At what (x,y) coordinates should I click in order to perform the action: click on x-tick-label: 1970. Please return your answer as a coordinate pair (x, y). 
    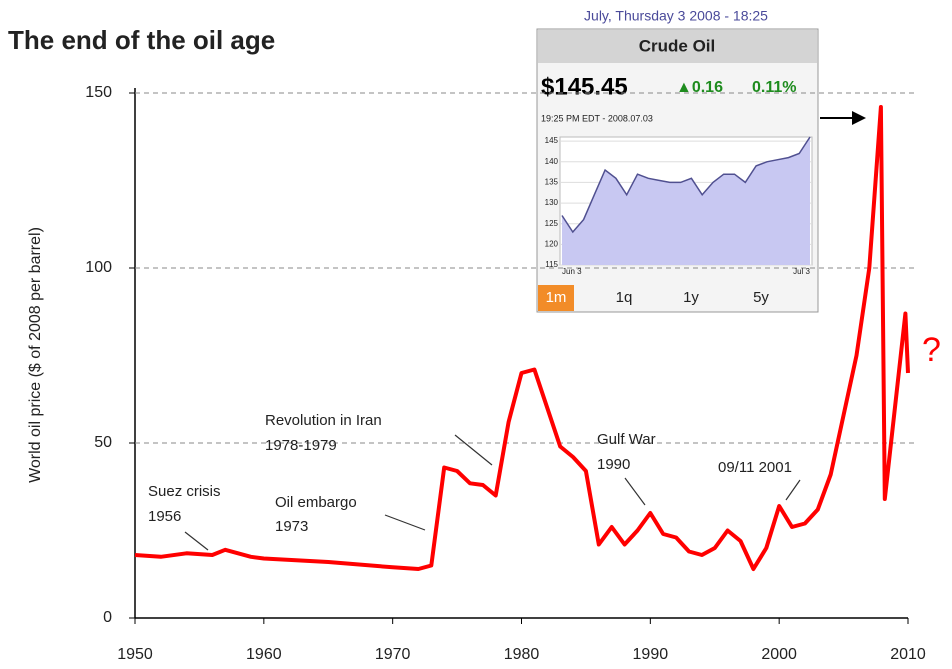
    Looking at the image, I should click on (393, 654).